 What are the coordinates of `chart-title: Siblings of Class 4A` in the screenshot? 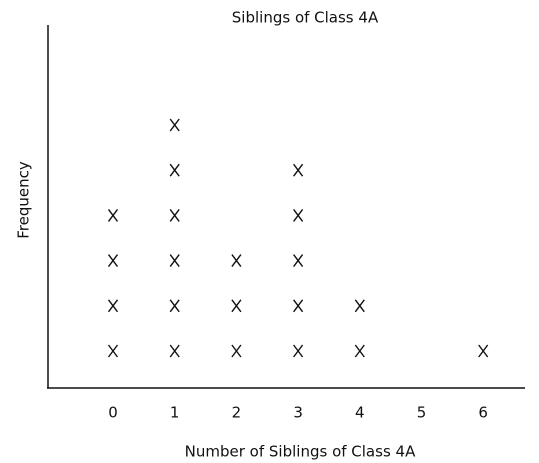 It's located at (305, 18).